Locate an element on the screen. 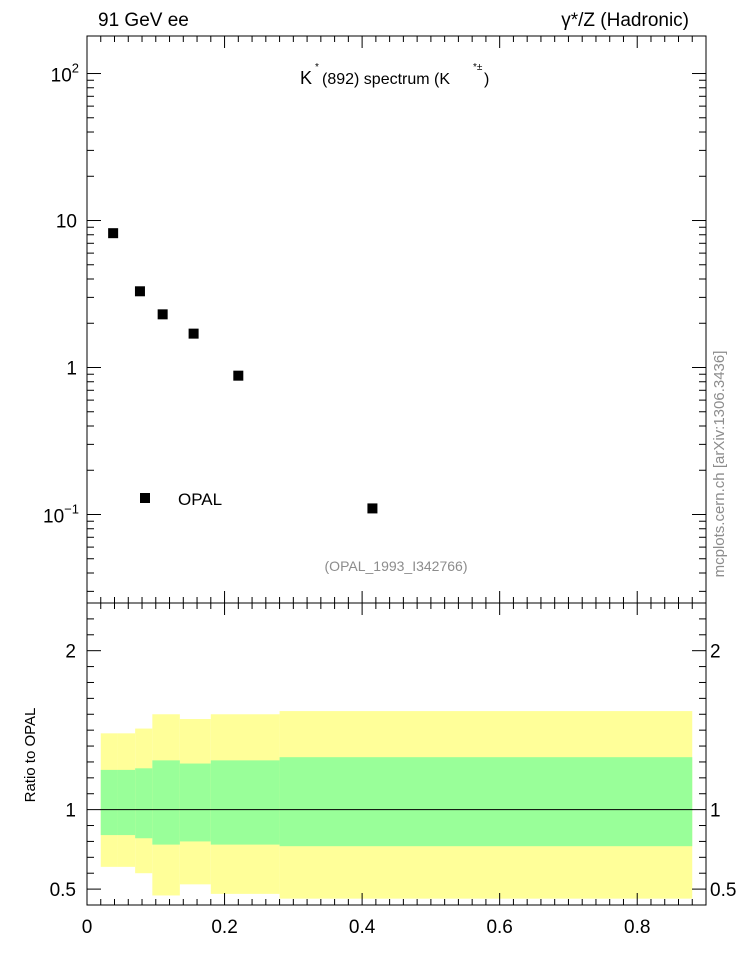  upper-y-tick-labels: 10⁻¹ 1 10 10² is located at coordinates (61, 294).